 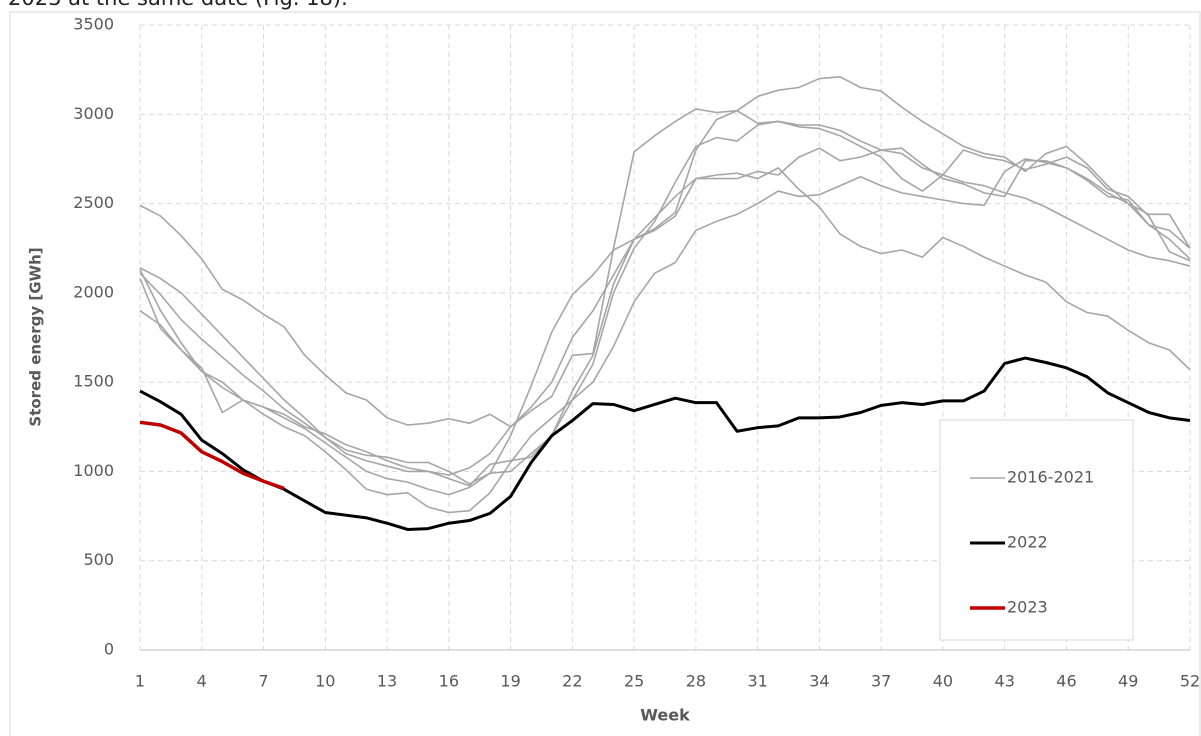 I want to click on x-tick-label: 52, so click(x=1190, y=681).